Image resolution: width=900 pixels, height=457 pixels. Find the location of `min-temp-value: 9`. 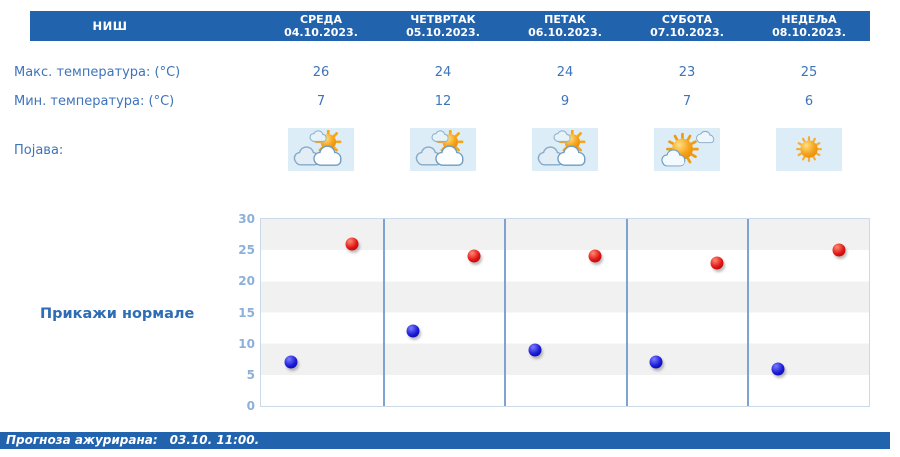

min-temp-value: 9 is located at coordinates (565, 101).